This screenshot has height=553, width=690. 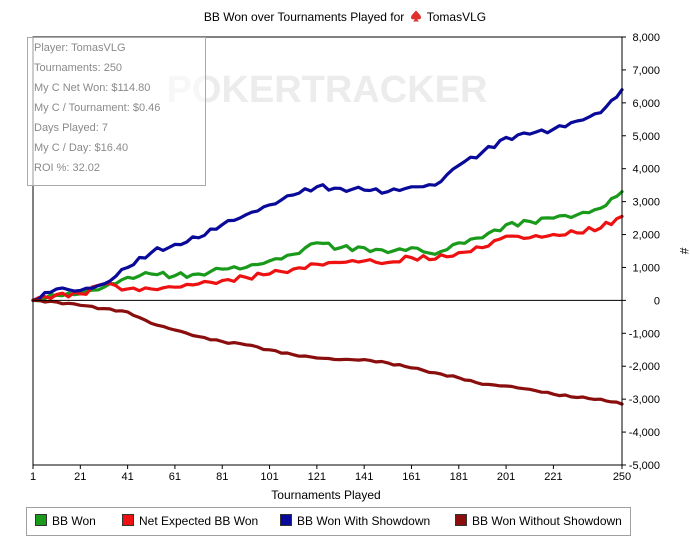 What do you see at coordinates (646, 104) in the screenshot?
I see `y-tick-label: 6,000` at bounding box center [646, 104].